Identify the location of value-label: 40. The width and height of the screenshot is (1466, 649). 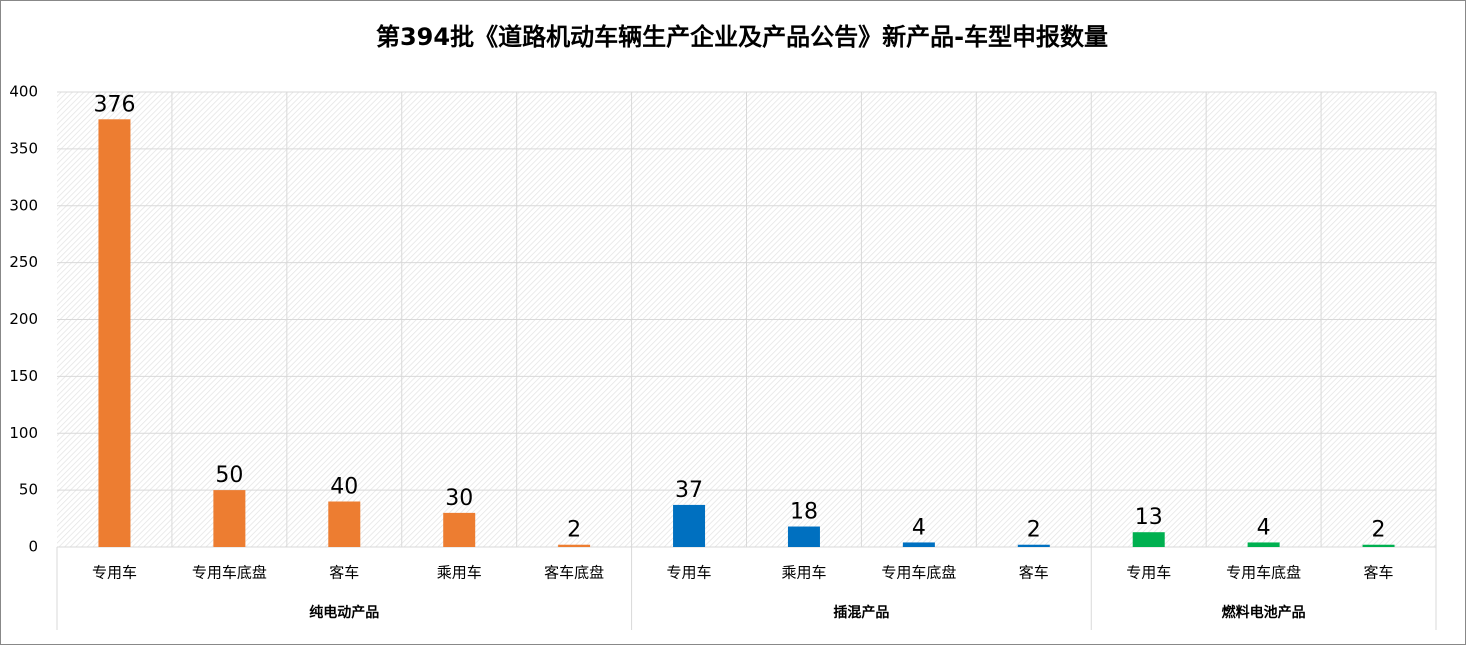
(344, 487).